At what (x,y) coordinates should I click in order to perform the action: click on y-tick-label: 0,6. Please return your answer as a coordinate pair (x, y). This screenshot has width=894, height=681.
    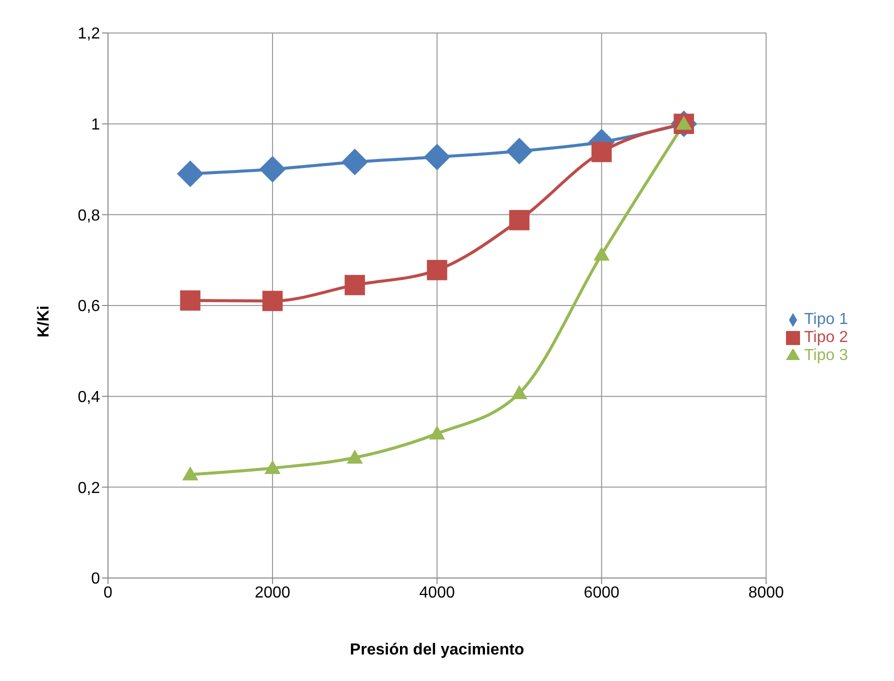
    Looking at the image, I should click on (89, 307).